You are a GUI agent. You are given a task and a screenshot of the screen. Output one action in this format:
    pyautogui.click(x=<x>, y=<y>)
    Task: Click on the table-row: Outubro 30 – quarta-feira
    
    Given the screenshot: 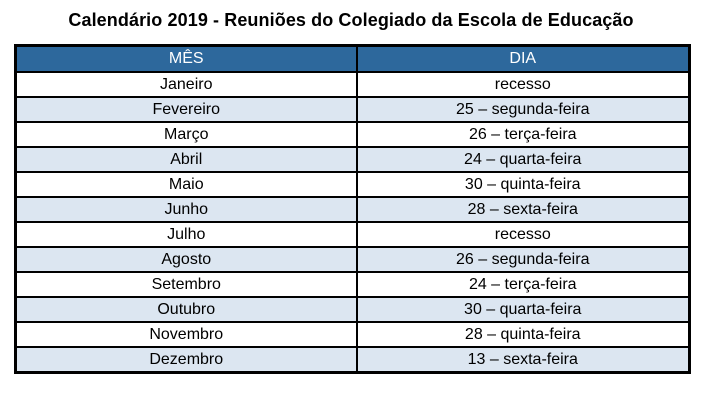 What is the action you would take?
    pyautogui.click(x=352, y=309)
    